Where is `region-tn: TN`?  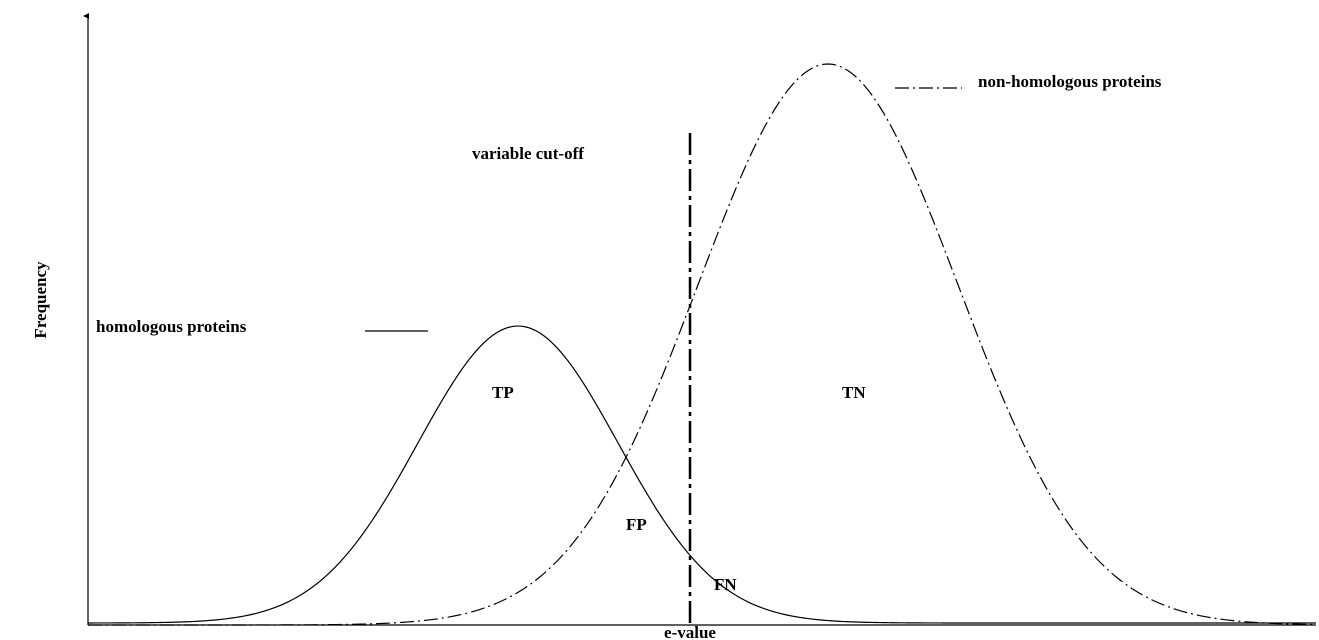 region-tn: TN is located at coordinates (854, 392).